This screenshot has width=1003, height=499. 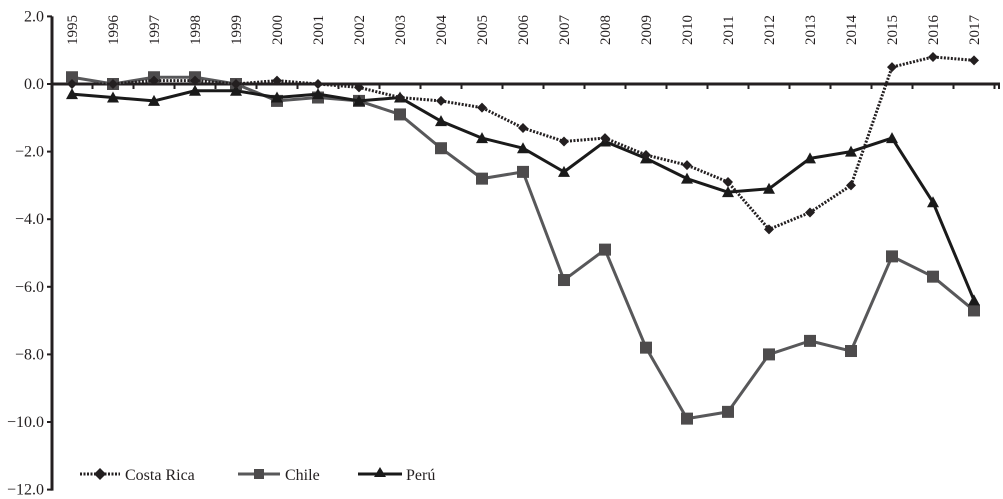 What do you see at coordinates (852, 30) in the screenshot?
I see `x-tick-label: 2014` at bounding box center [852, 30].